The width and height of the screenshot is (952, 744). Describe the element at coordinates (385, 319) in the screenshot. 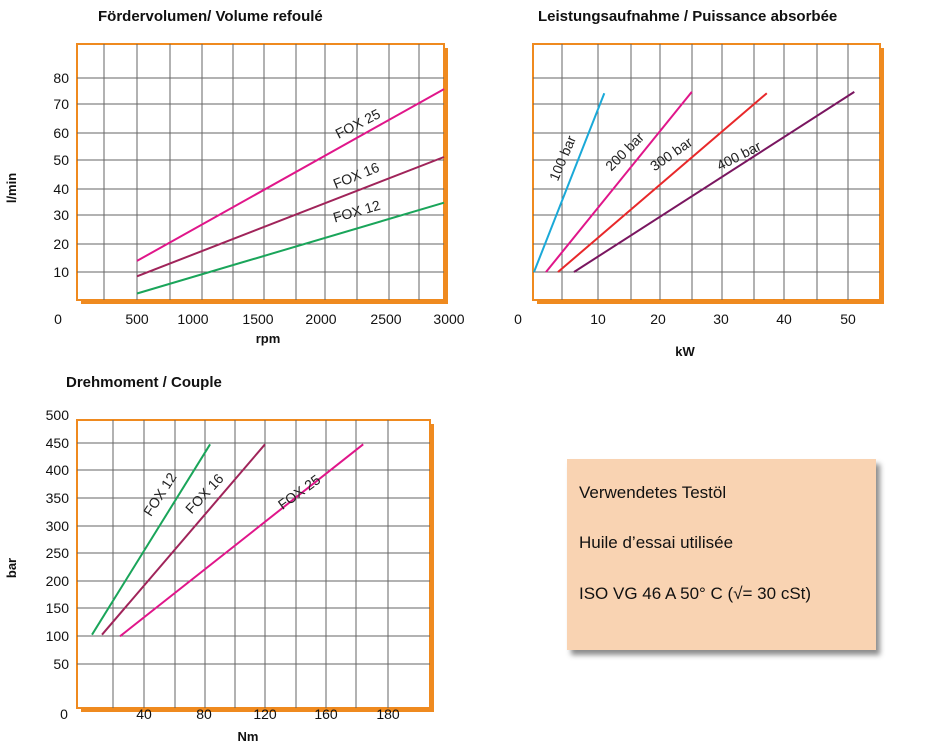

I see `volume-x-tick-label: 2500` at that location.